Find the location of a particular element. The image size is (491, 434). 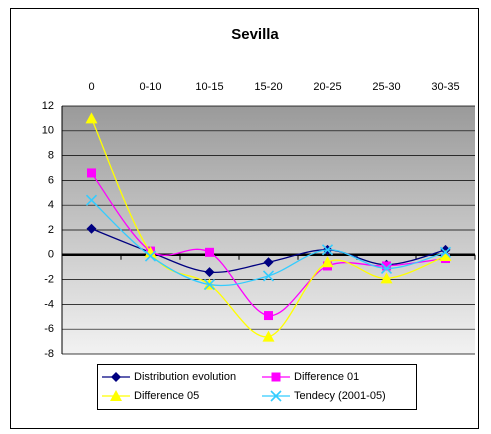

x-tick-label: 10-15 is located at coordinates (209, 87).